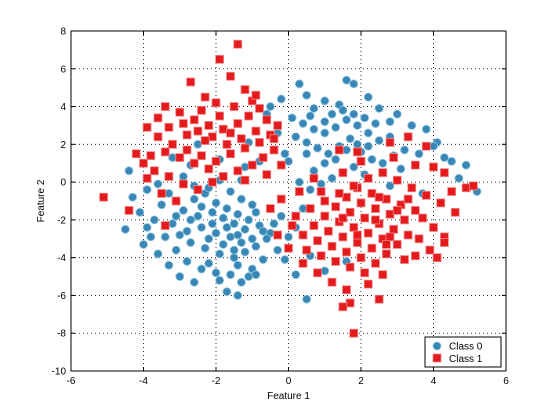  I want to click on legend-label-class-0: Class 0, so click(466, 347).